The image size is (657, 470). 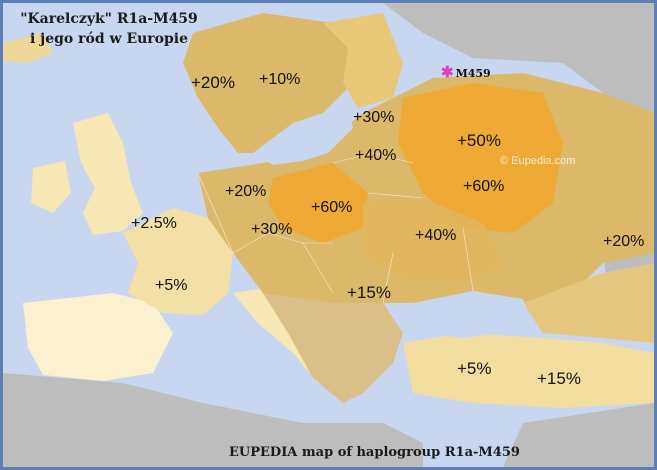 What do you see at coordinates (559, 378) in the screenshot?
I see `label-caucasus: +15%` at bounding box center [559, 378].